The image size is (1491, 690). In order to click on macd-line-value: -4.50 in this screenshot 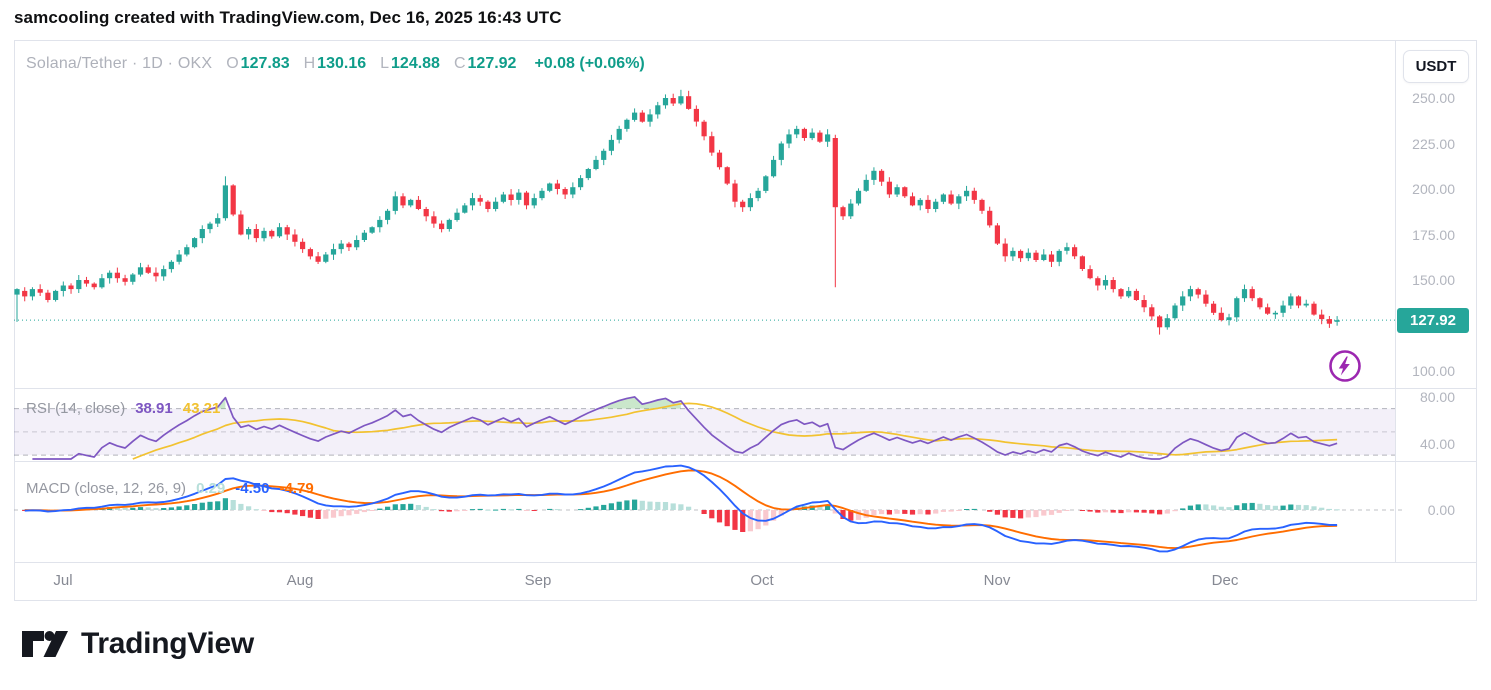, I will do `click(252, 488)`.